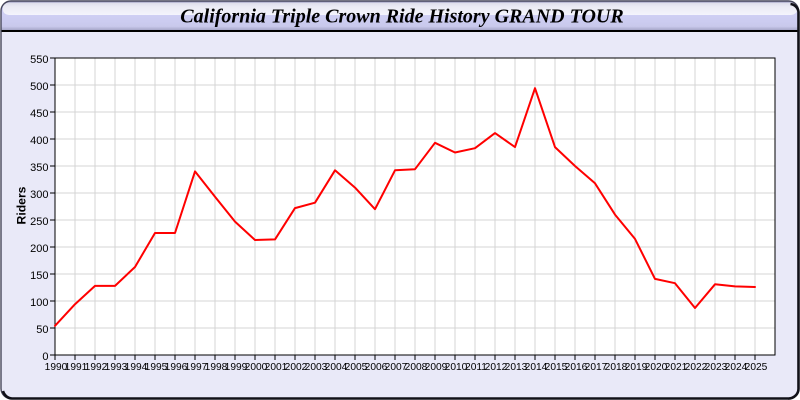  Describe the element at coordinates (596, 367) in the screenshot. I see `svg-text: 2017` at that location.